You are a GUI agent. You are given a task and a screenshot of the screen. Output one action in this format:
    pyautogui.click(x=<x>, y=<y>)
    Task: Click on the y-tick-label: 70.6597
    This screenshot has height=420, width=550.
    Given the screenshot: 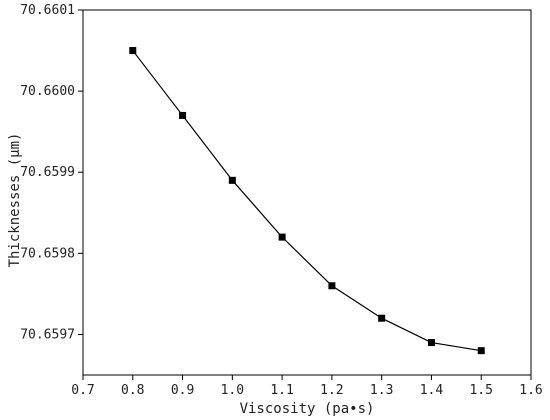 What is the action you would take?
    pyautogui.click(x=47, y=334)
    